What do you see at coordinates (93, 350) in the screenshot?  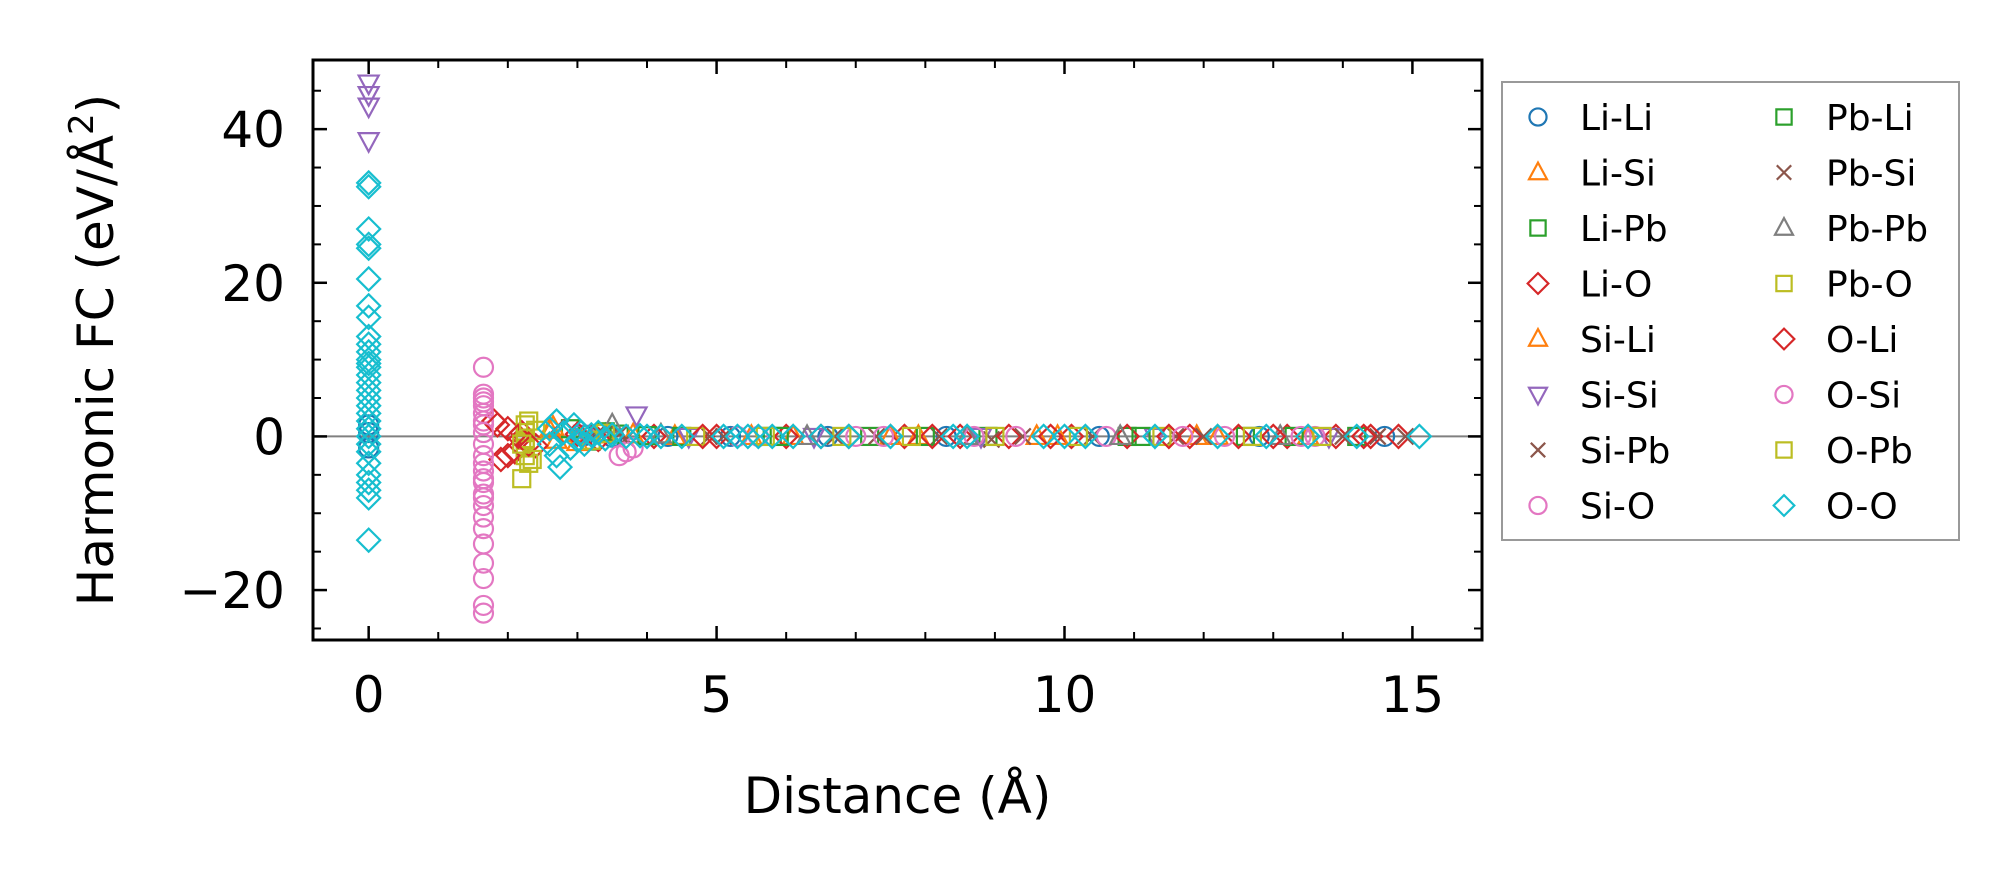 I see `y-axis-title: Harmonic FC (eV/Å2)` at bounding box center [93, 350].